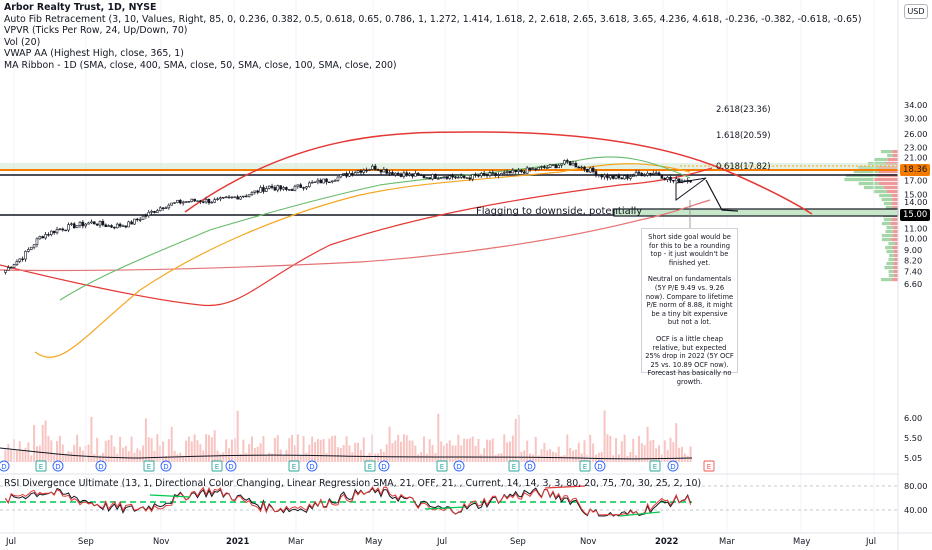 The width and height of the screenshot is (932, 550). What do you see at coordinates (80, 7) in the screenshot?
I see `chart-title: Arbor Realty Trust, 1D, NYSE` at bounding box center [80, 7].